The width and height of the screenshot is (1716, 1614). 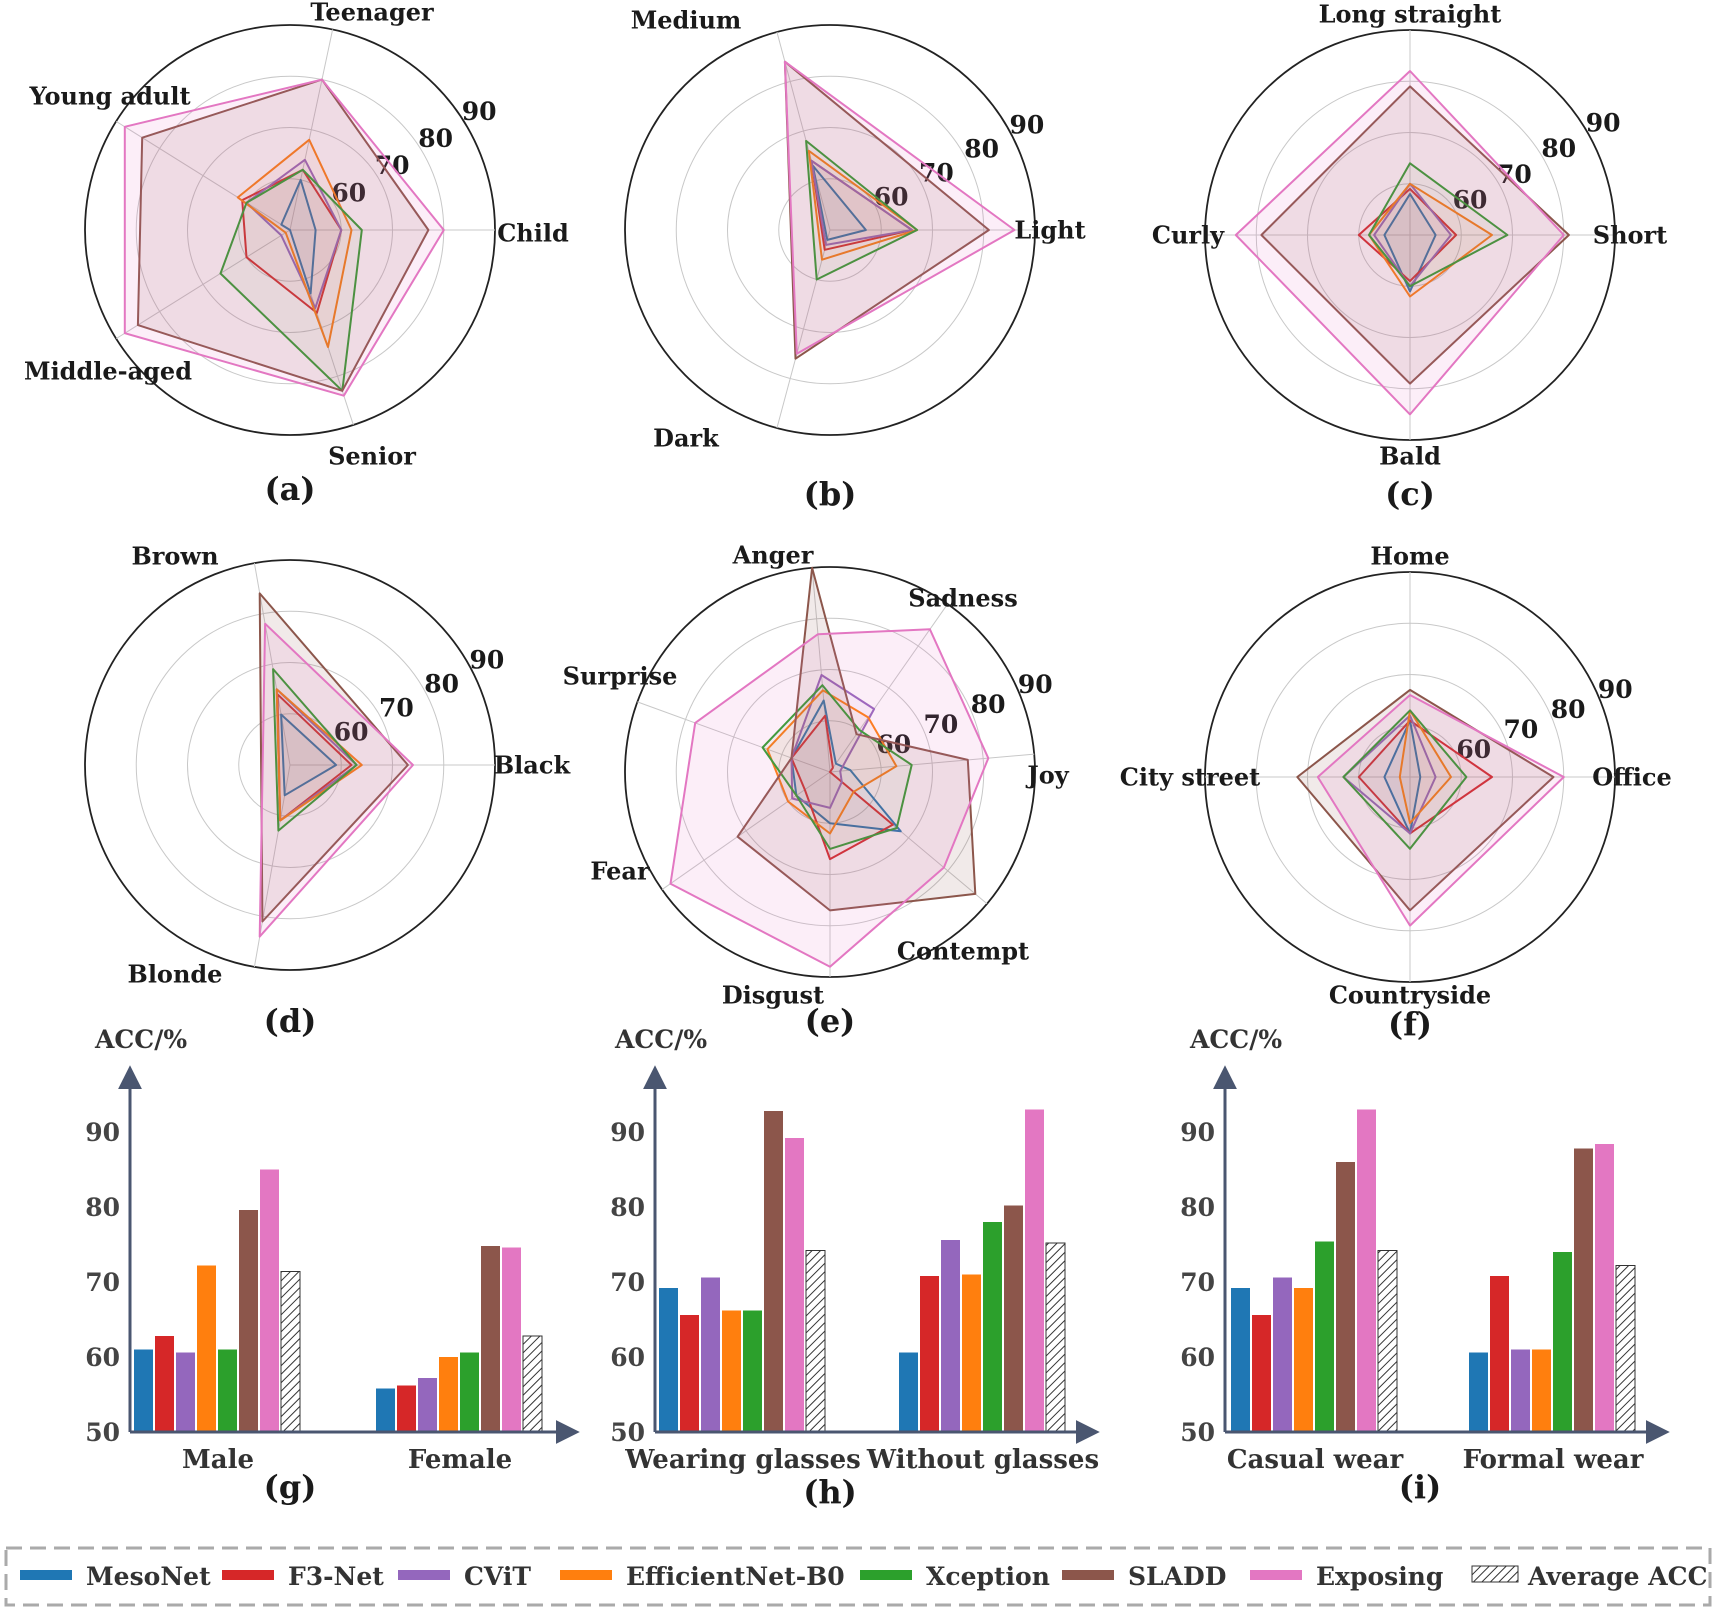 I want to click on panel-label: (f), so click(x=1410, y=1024).